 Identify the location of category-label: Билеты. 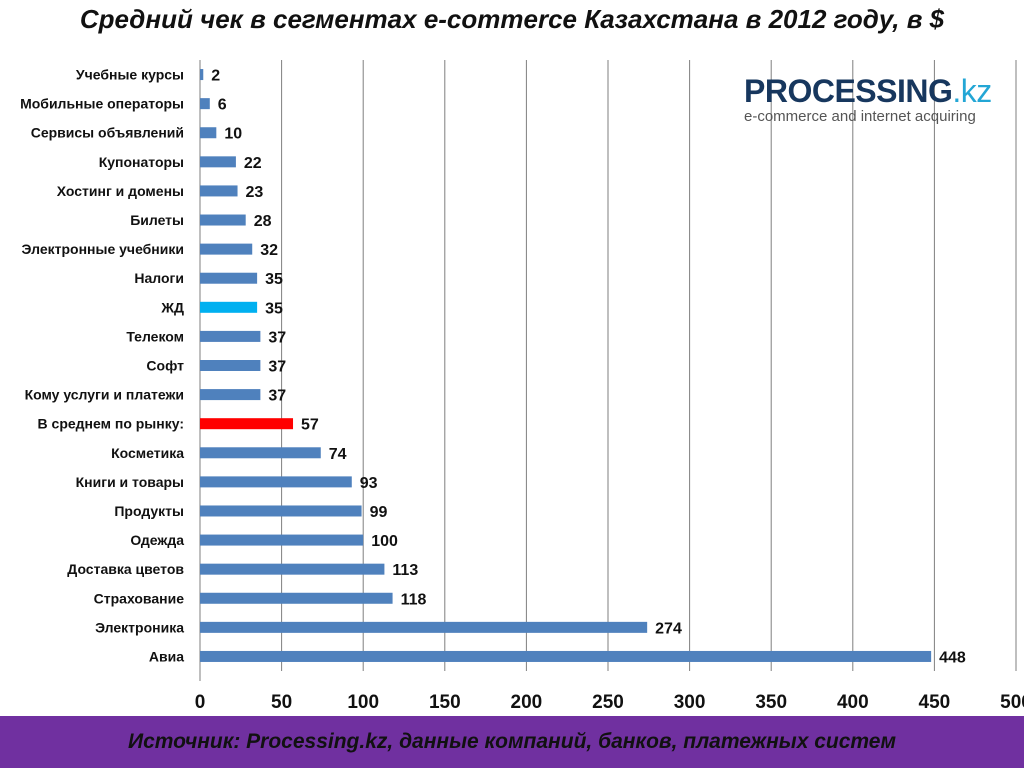
(157, 220).